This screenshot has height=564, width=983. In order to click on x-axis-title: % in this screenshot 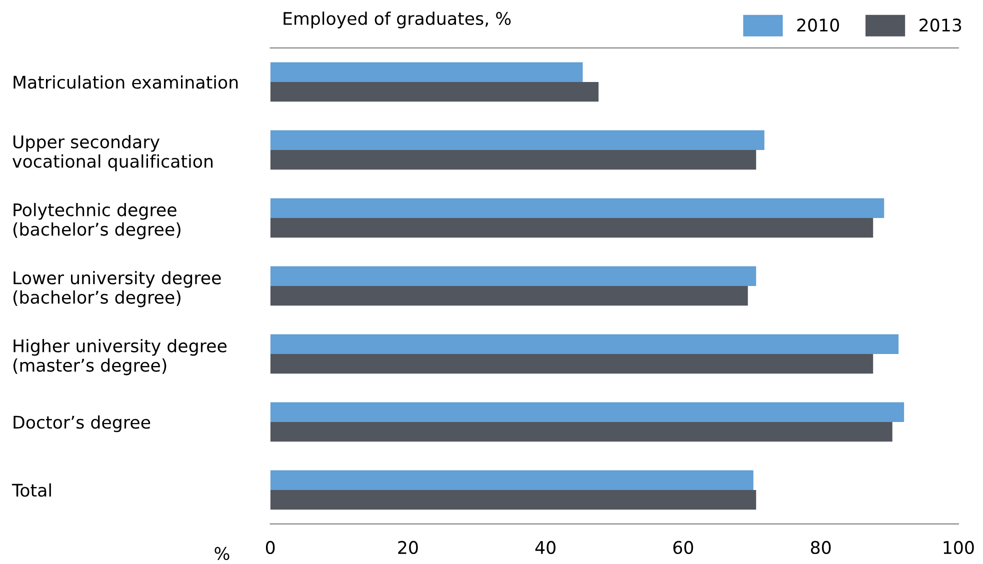, I will do `click(222, 553)`.